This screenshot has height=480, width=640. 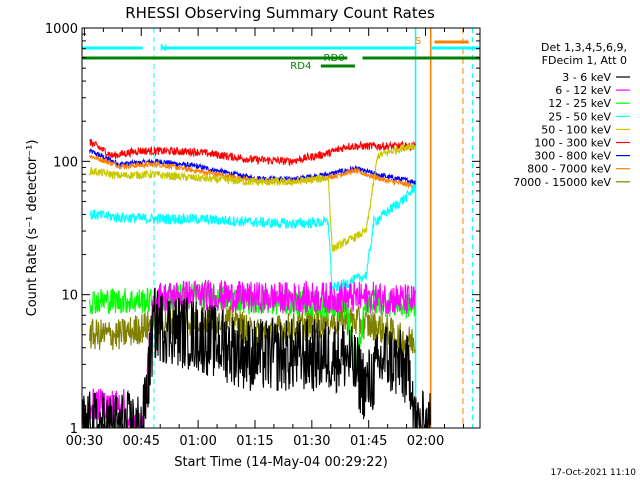 What do you see at coordinates (65, 162) in the screenshot?
I see `y-tick-label: 100` at bounding box center [65, 162].